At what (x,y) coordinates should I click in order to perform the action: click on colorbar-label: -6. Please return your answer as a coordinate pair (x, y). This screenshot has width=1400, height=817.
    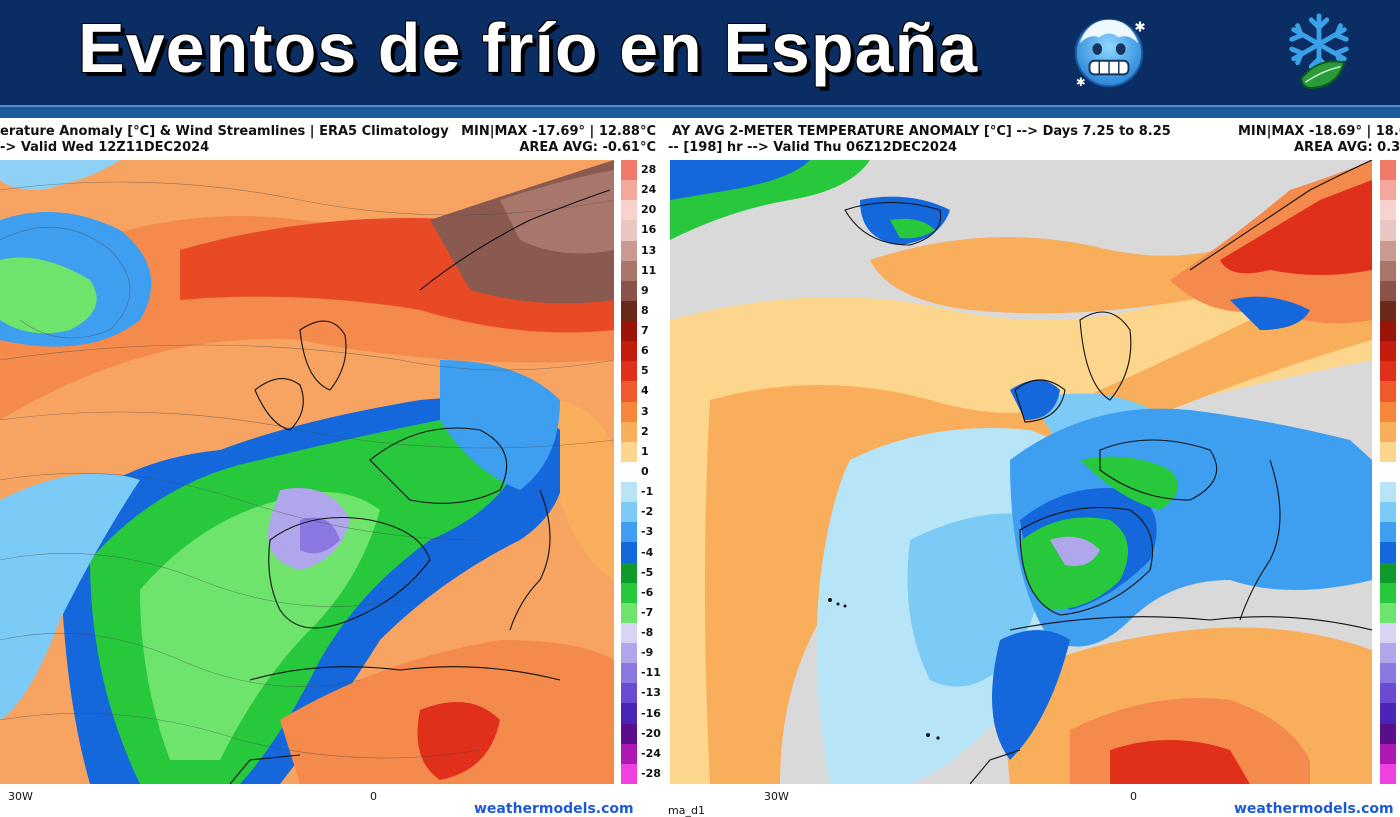
    Looking at the image, I should click on (647, 592).